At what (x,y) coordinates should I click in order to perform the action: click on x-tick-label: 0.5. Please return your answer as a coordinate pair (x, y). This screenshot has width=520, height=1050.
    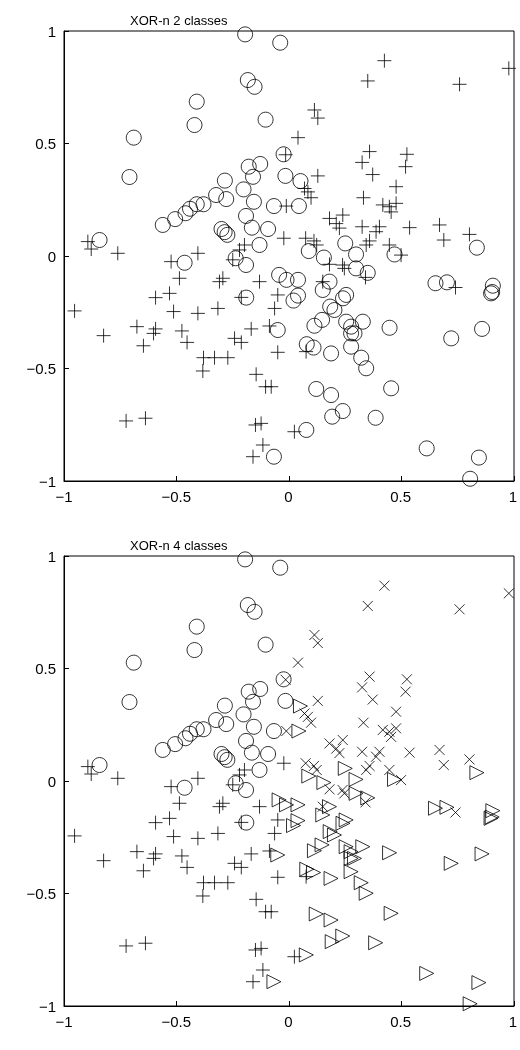
    Looking at the image, I should click on (401, 1021).